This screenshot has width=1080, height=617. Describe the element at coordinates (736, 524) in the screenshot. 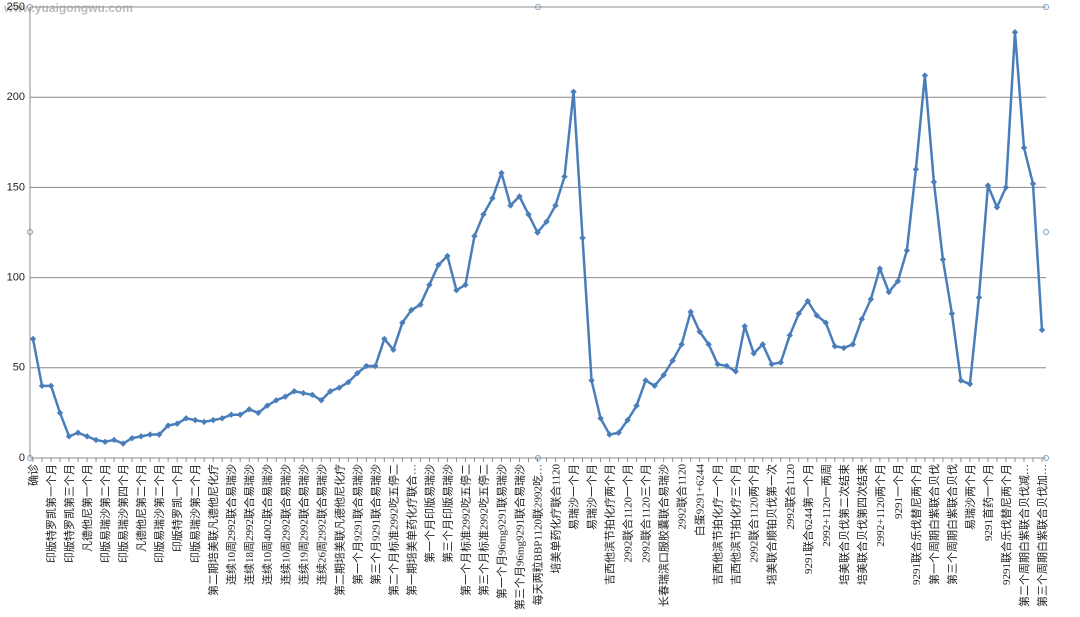

I see `x-tick-label: 吉西他滨节拍化疗三个月` at that location.